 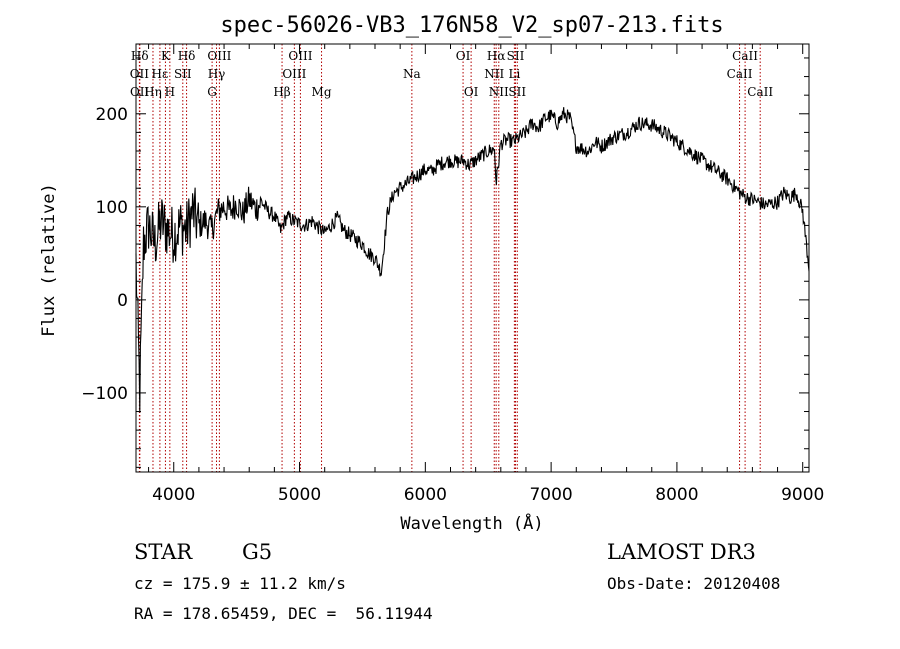 I want to click on object-subclass: G5, so click(x=257, y=552).